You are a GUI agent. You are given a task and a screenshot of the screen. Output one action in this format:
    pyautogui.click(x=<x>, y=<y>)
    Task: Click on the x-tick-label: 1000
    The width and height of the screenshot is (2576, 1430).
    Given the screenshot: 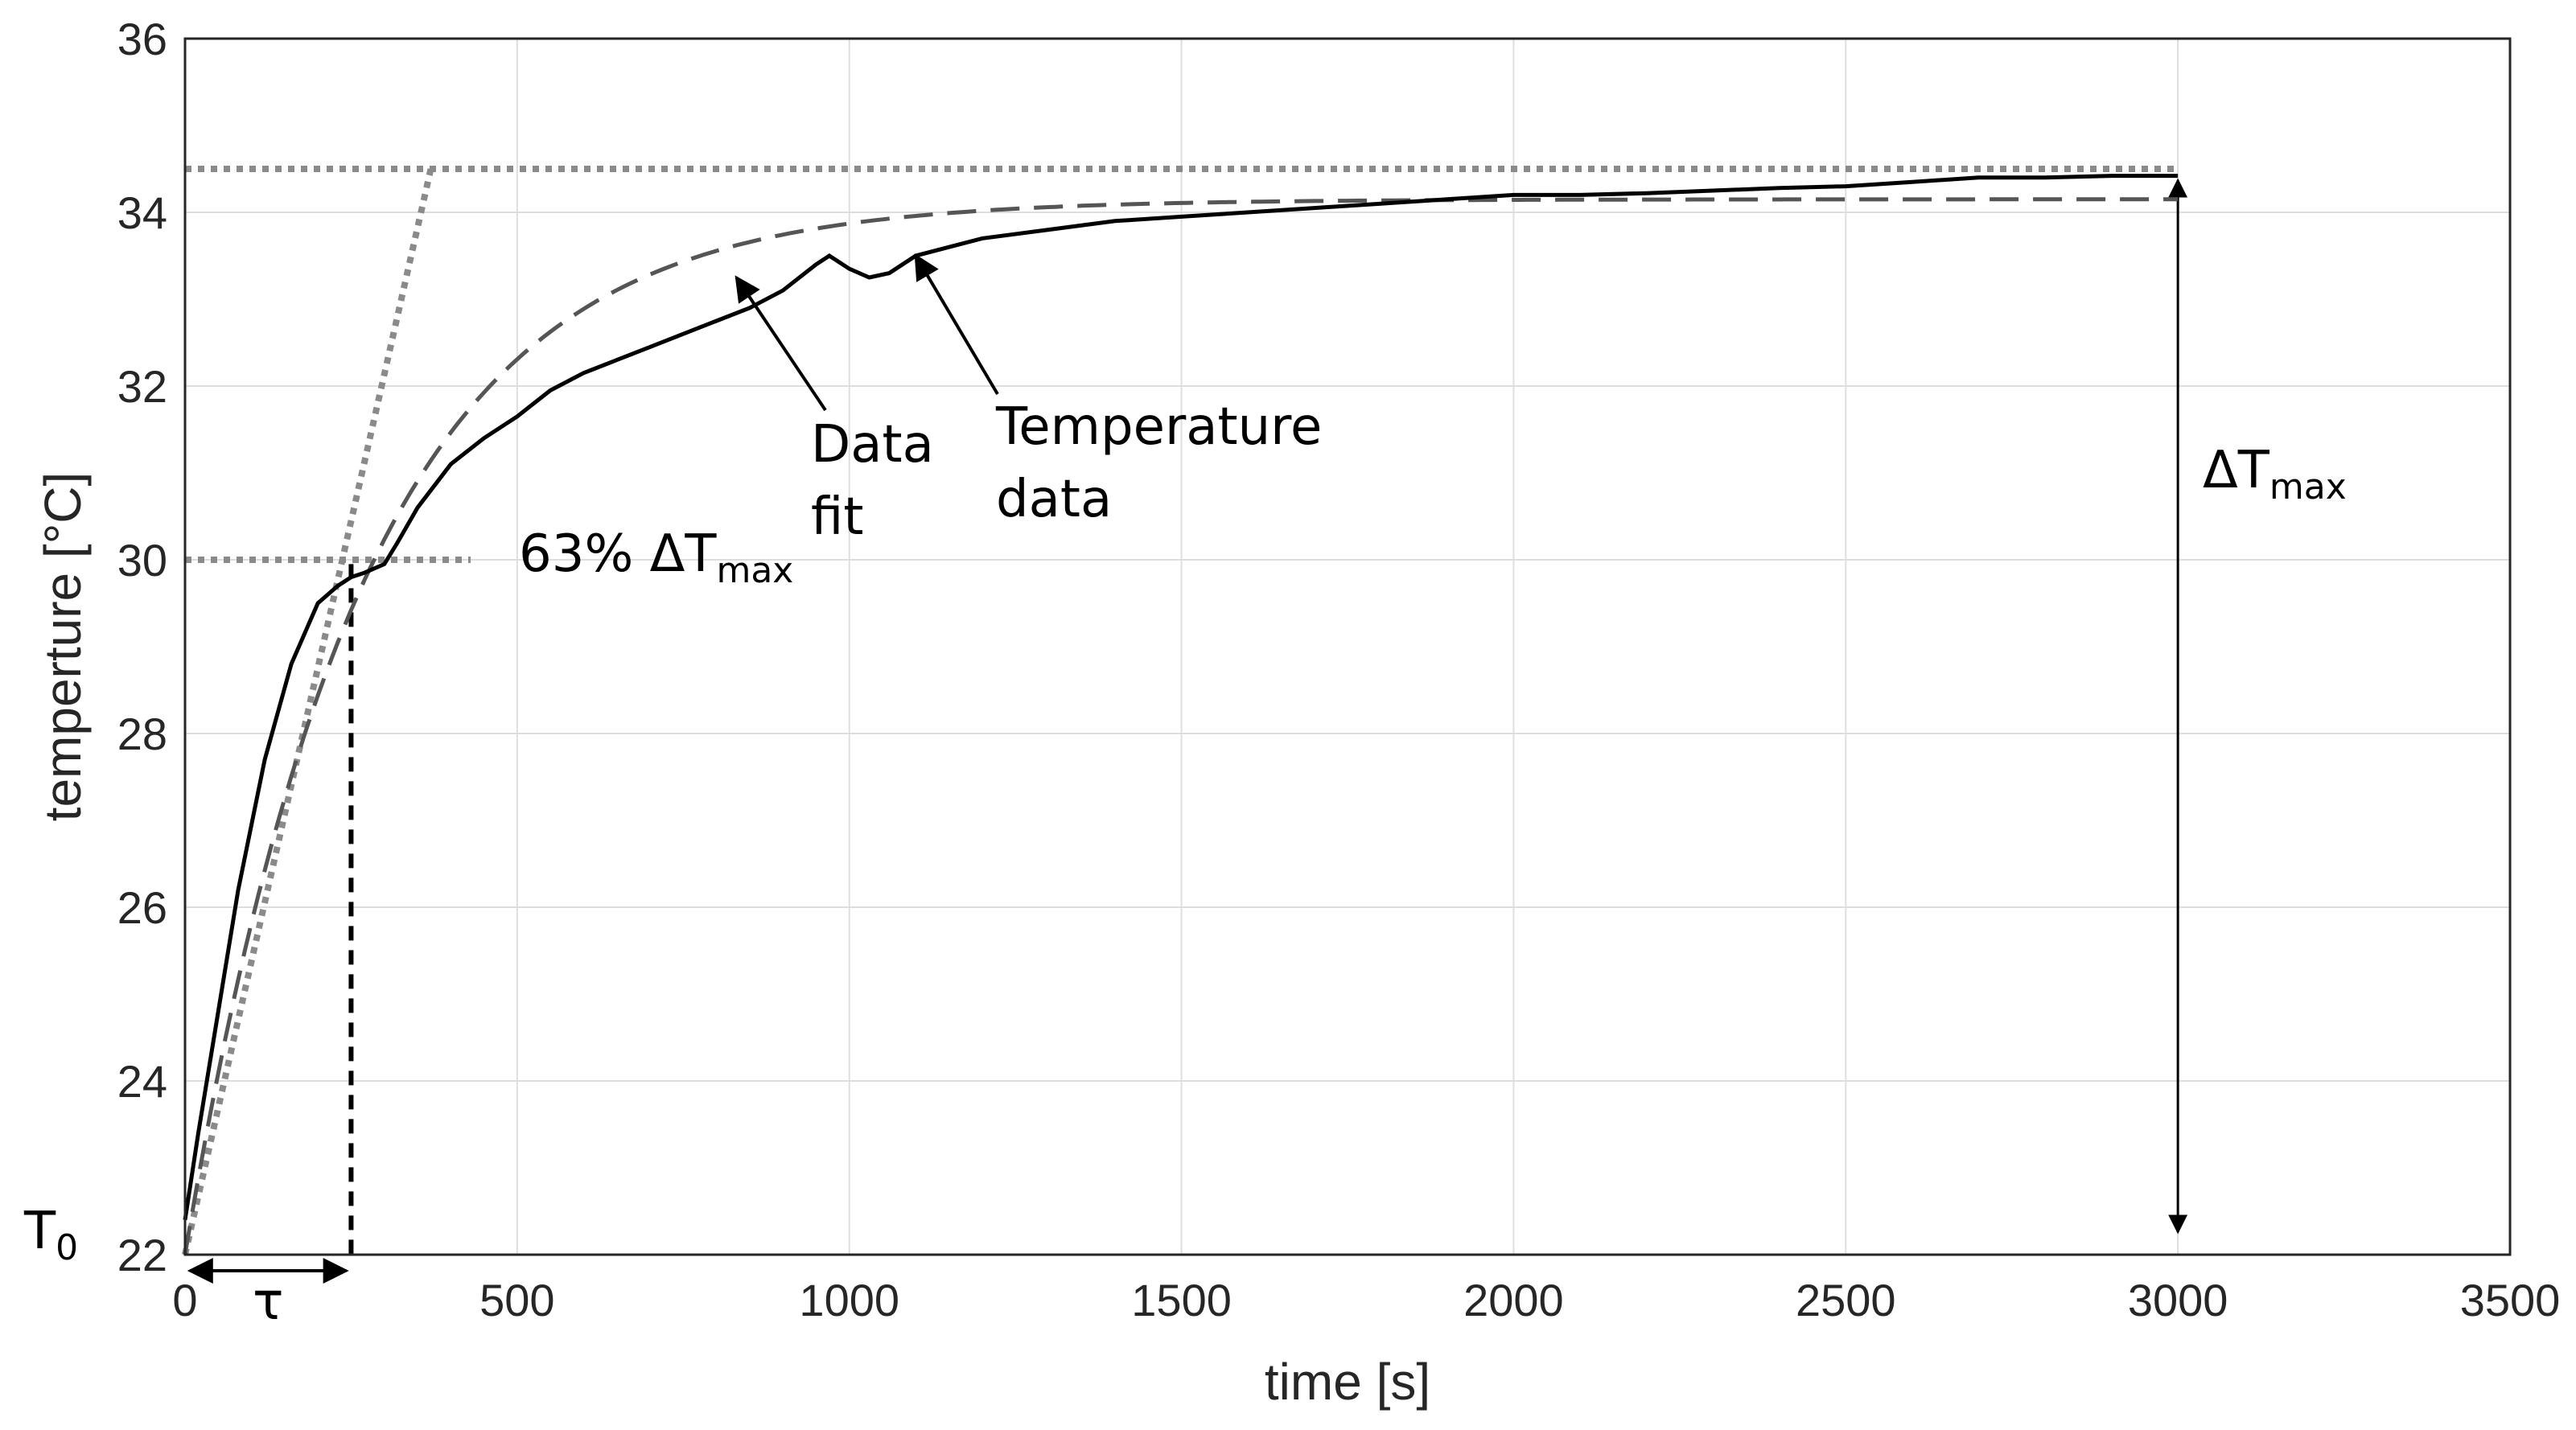 What is the action you would take?
    pyautogui.click(x=849, y=1300)
    